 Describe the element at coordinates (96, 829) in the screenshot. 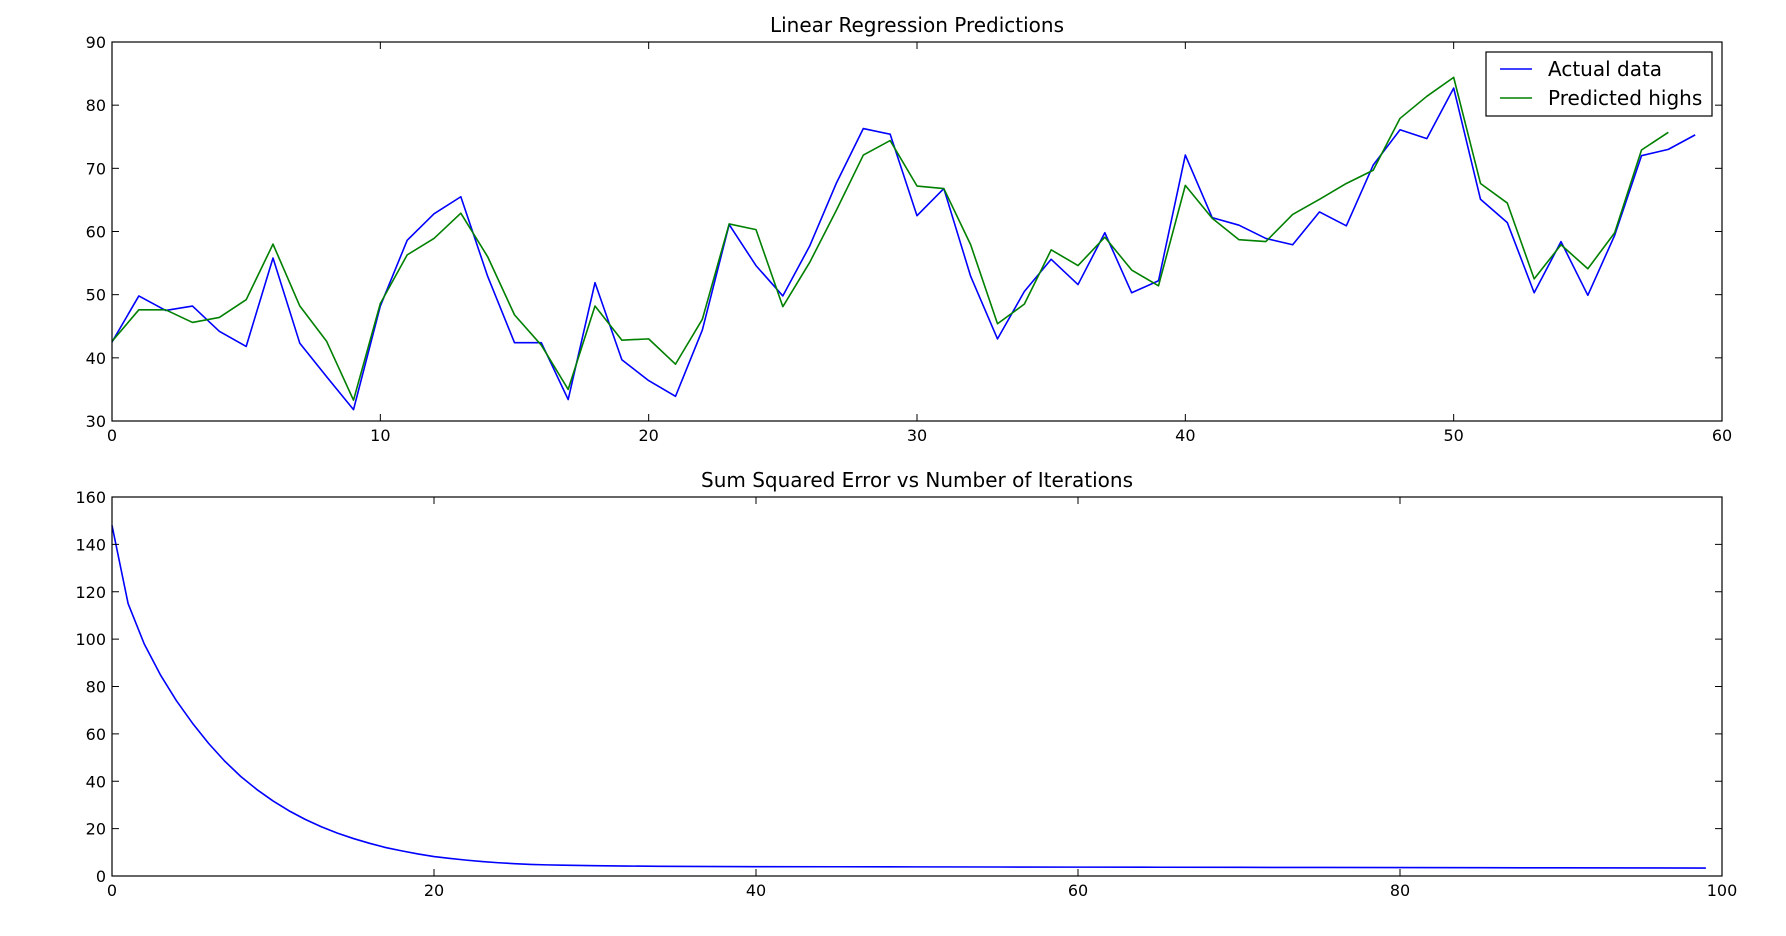

I see `y-tick-label: 20` at that location.